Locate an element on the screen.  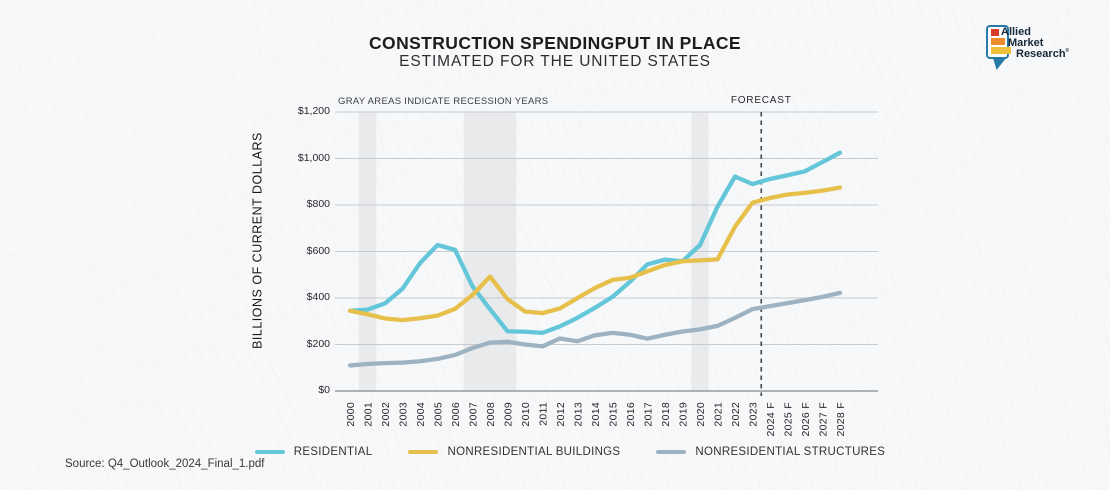
allied-market-research-logo: Allied Market Research® is located at coordinates (1041, 49).